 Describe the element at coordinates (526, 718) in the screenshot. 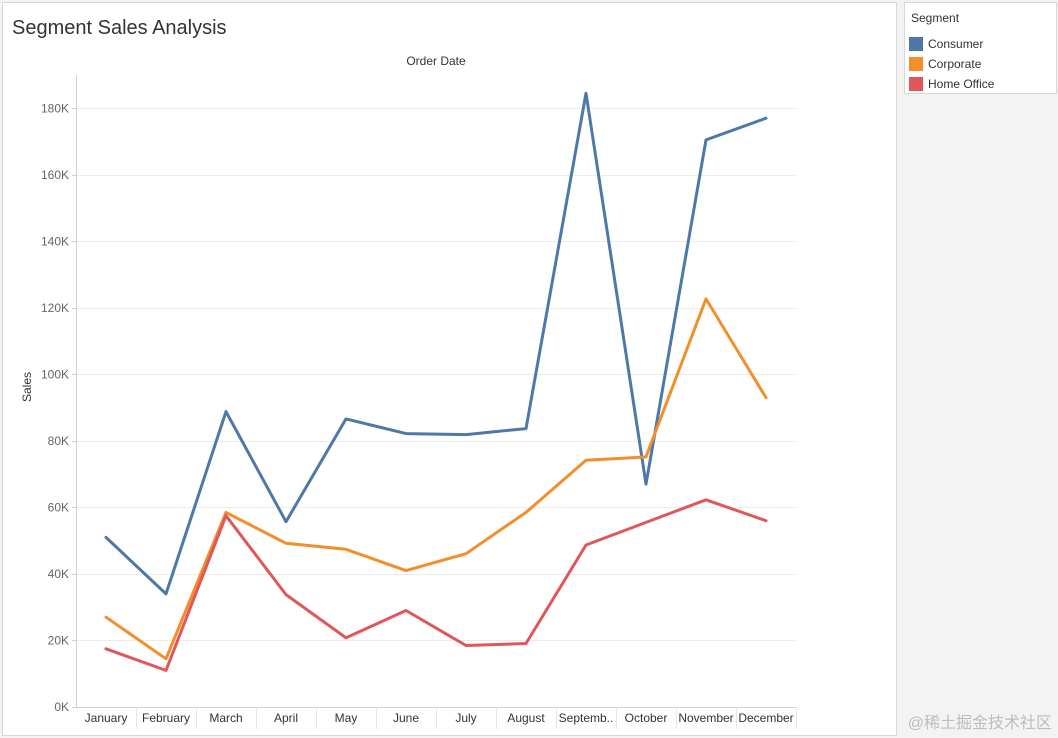

I see `x-tick-label: August` at that location.